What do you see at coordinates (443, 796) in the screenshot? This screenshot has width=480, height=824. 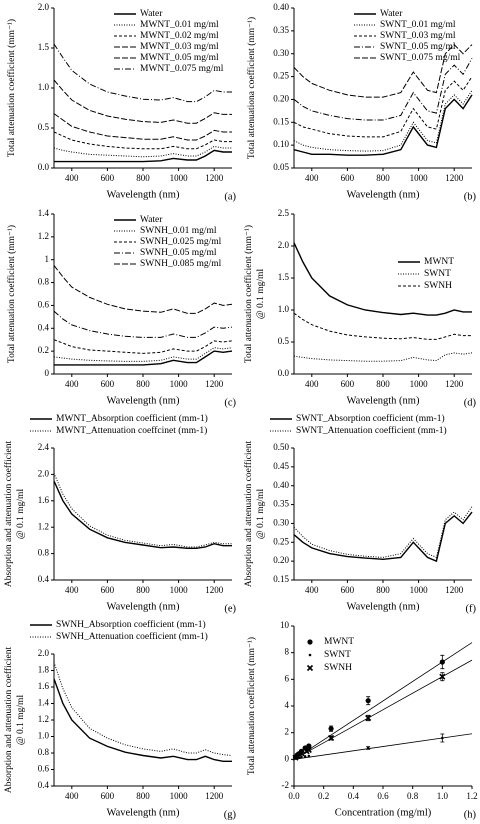 I see `x-tick-label: 1.0` at bounding box center [443, 796].